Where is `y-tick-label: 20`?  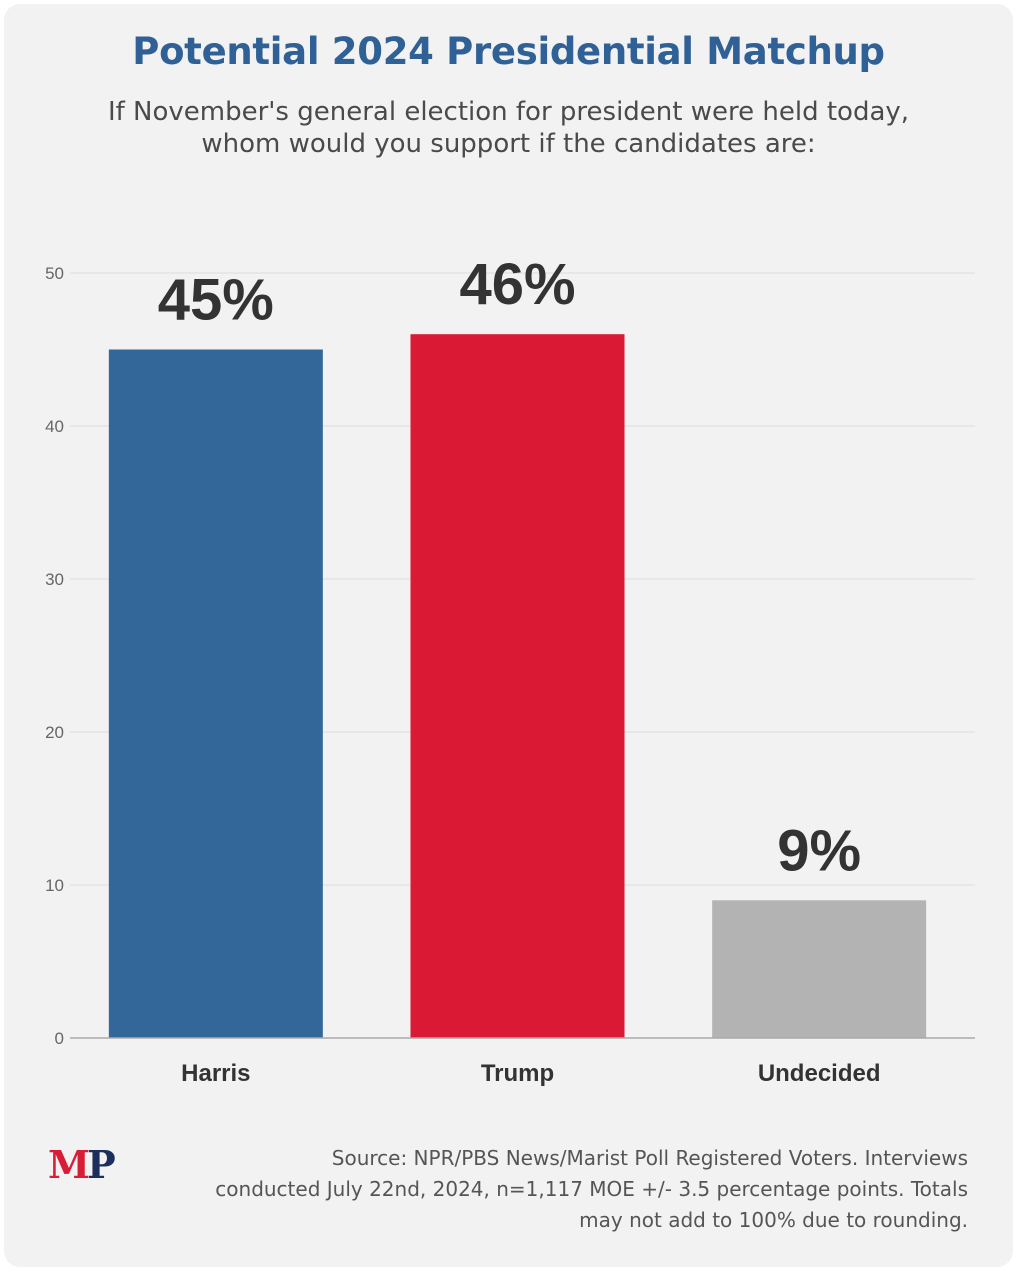 y-tick-label: 20 is located at coordinates (54, 732).